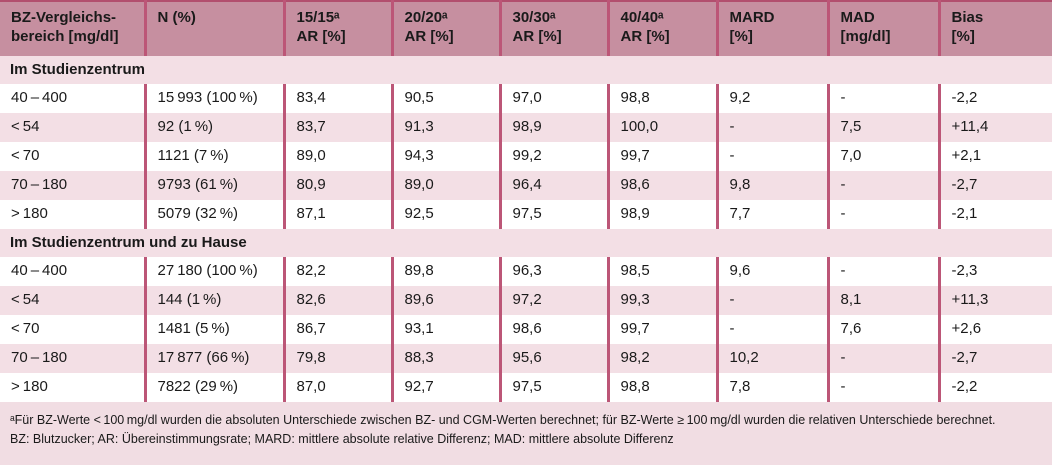  What do you see at coordinates (339, 98) in the screenshot?
I see `table-cell: 83,4` at bounding box center [339, 98].